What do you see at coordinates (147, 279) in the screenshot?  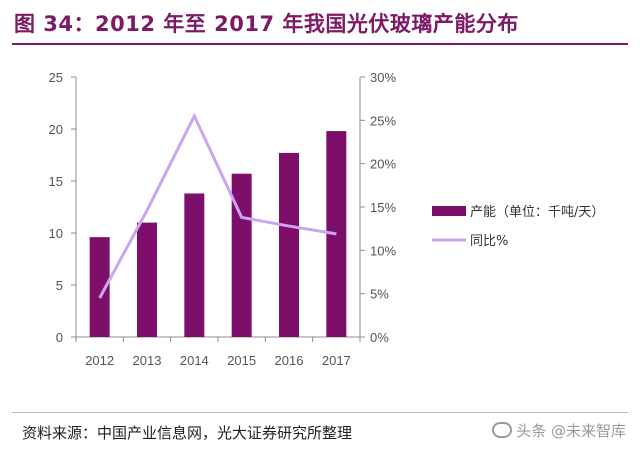 I see `bar-2013` at bounding box center [147, 279].